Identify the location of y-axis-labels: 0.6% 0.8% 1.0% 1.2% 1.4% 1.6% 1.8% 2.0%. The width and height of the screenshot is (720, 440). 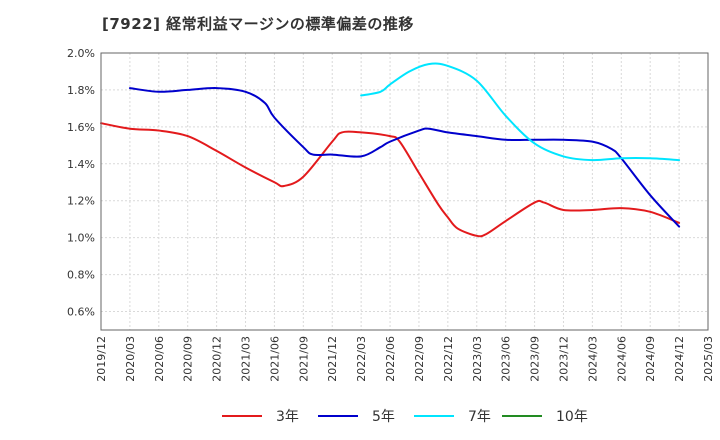
(81, 183).